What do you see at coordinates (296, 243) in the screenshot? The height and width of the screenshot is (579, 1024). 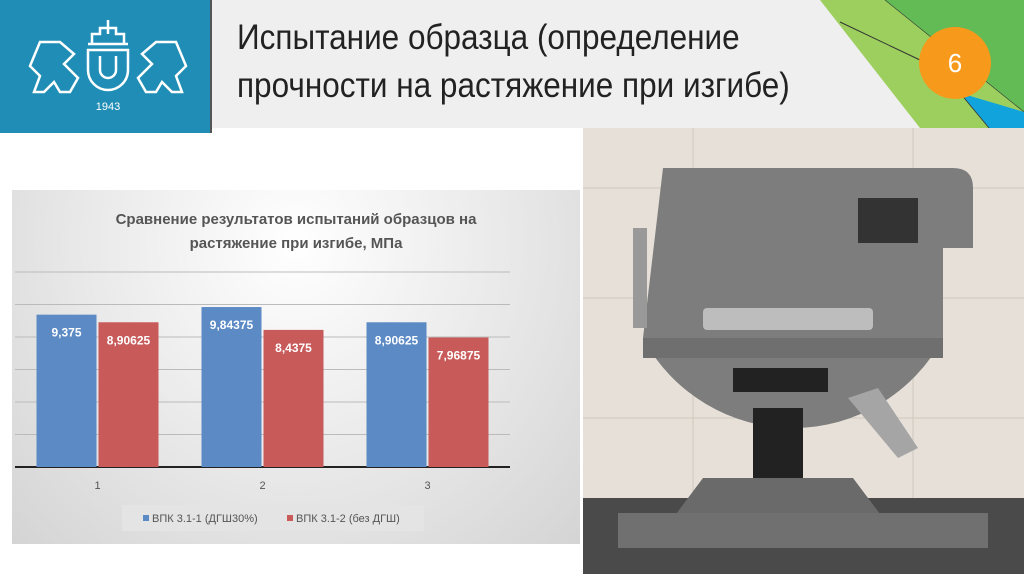 I see `chart-title-line-2: растяжение при изгибе, МПа` at bounding box center [296, 243].